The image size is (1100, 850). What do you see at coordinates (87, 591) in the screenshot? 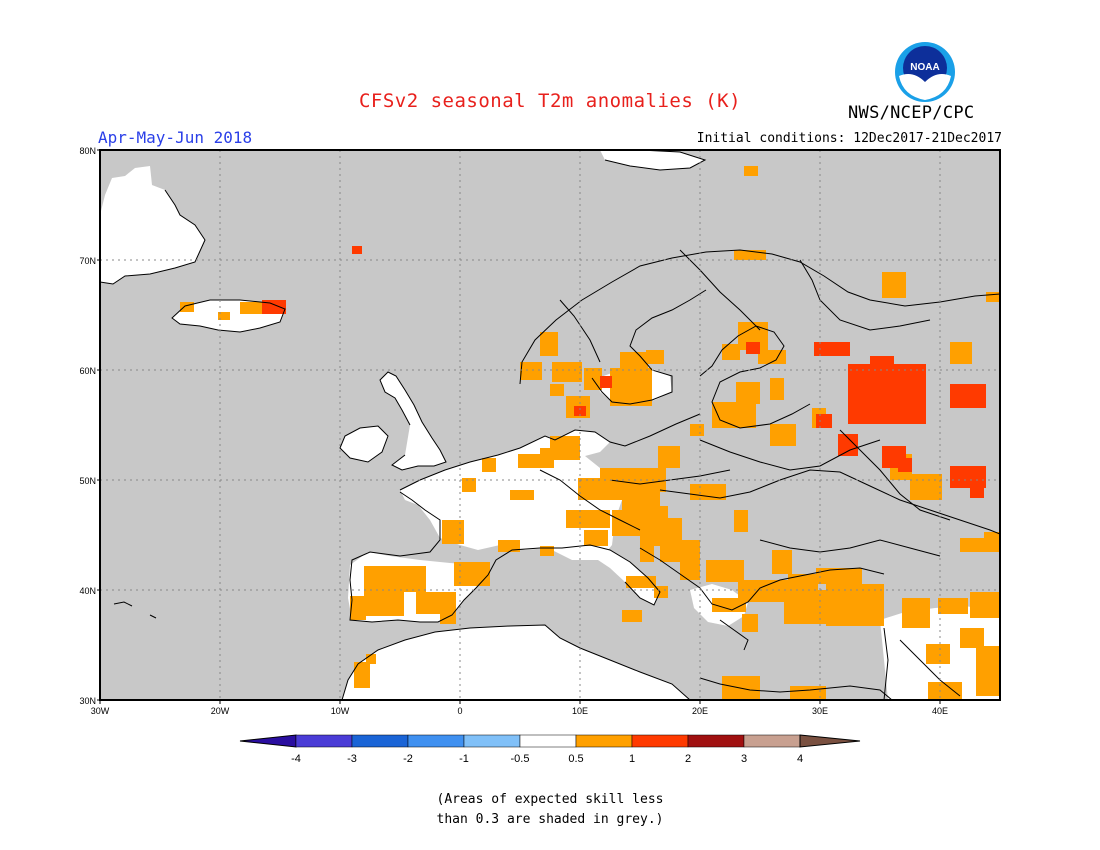
I see `lat-label-40n: 40N` at bounding box center [87, 591].